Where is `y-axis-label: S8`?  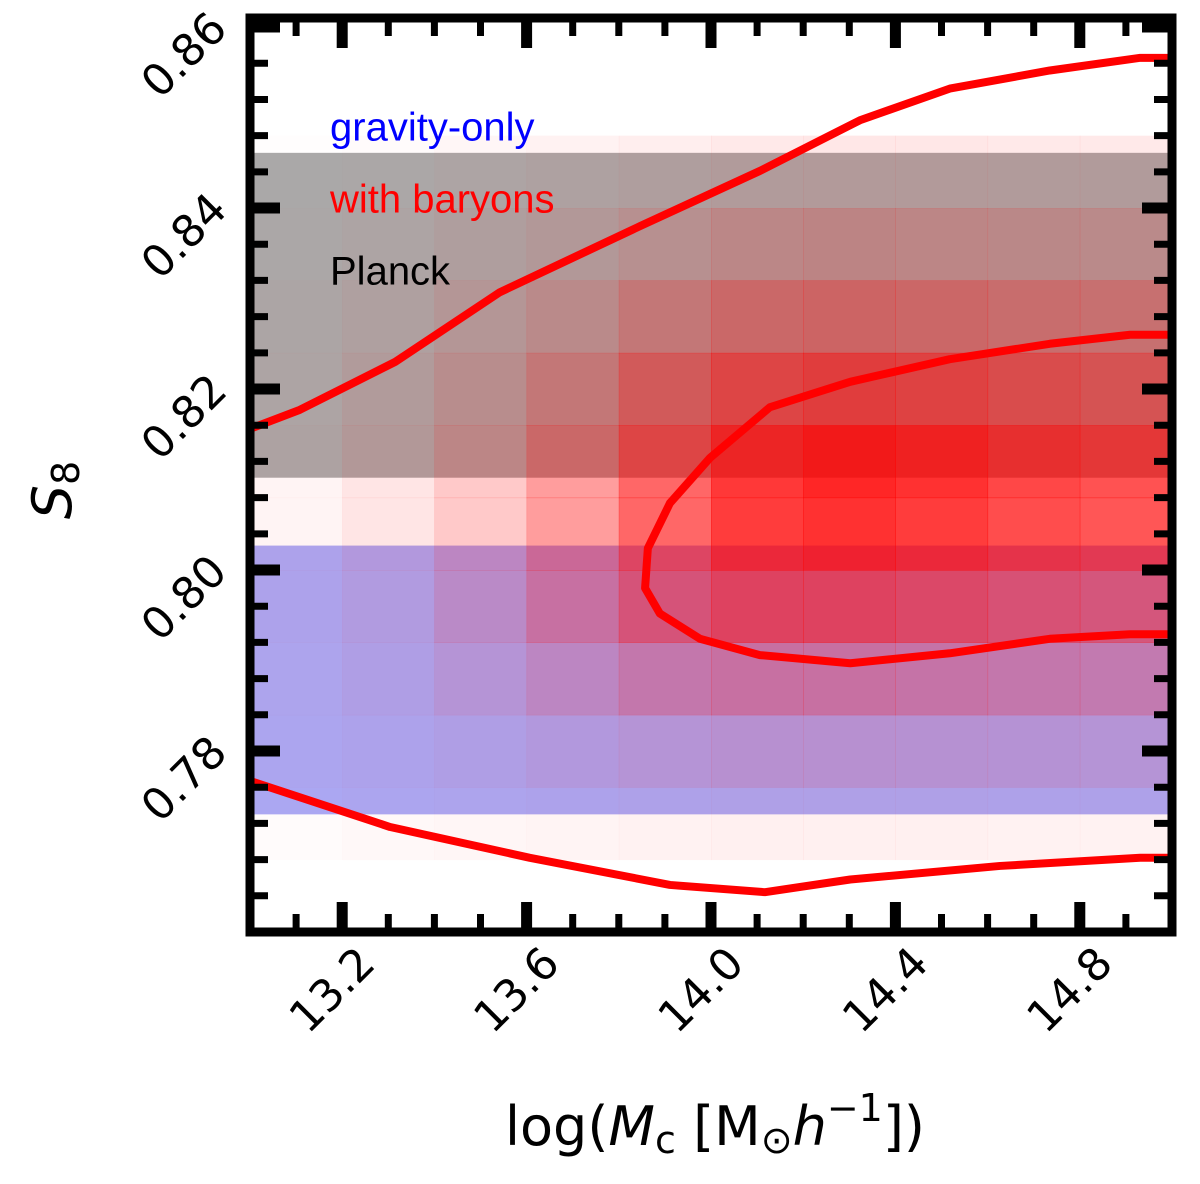
y-axis-label: S8 is located at coordinates (54, 490).